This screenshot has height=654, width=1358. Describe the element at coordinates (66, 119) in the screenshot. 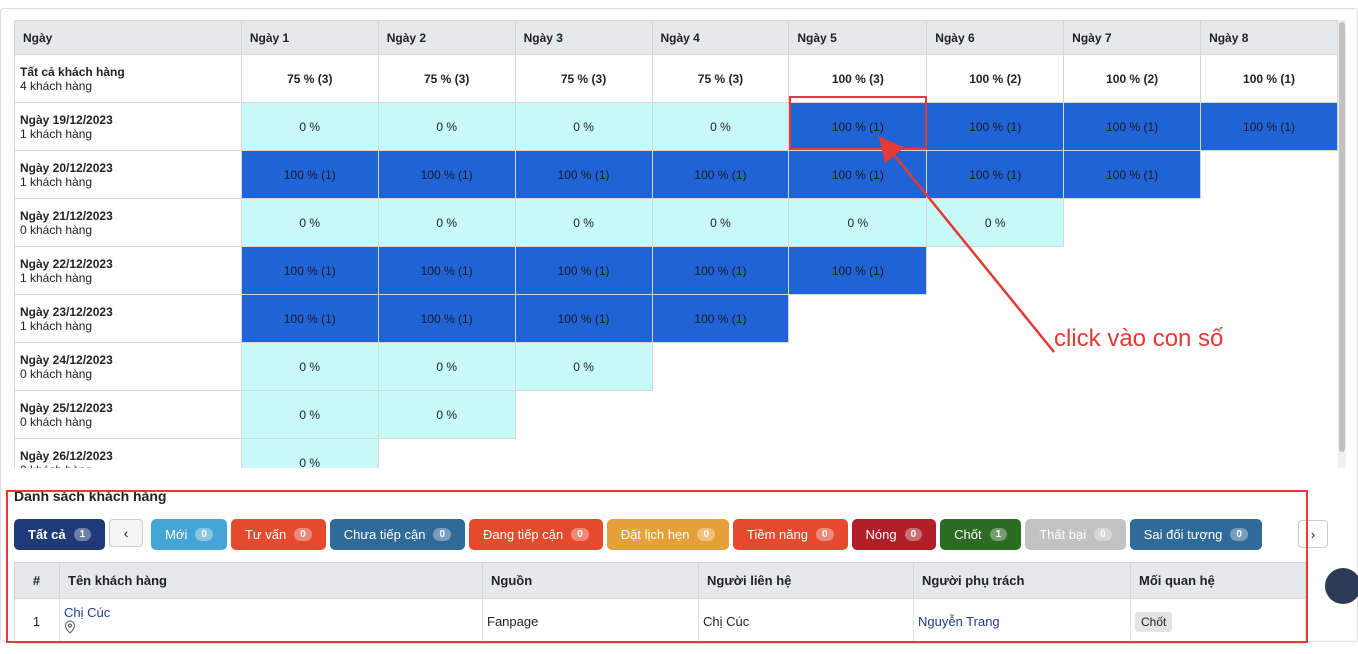

I see `date: Ngày 19/12/2023` at that location.